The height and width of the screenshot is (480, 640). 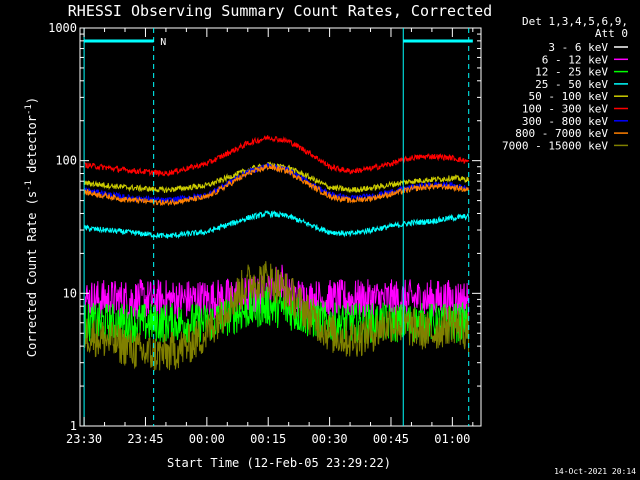 I want to click on y-tick-label: 1000, so click(x=62, y=28).